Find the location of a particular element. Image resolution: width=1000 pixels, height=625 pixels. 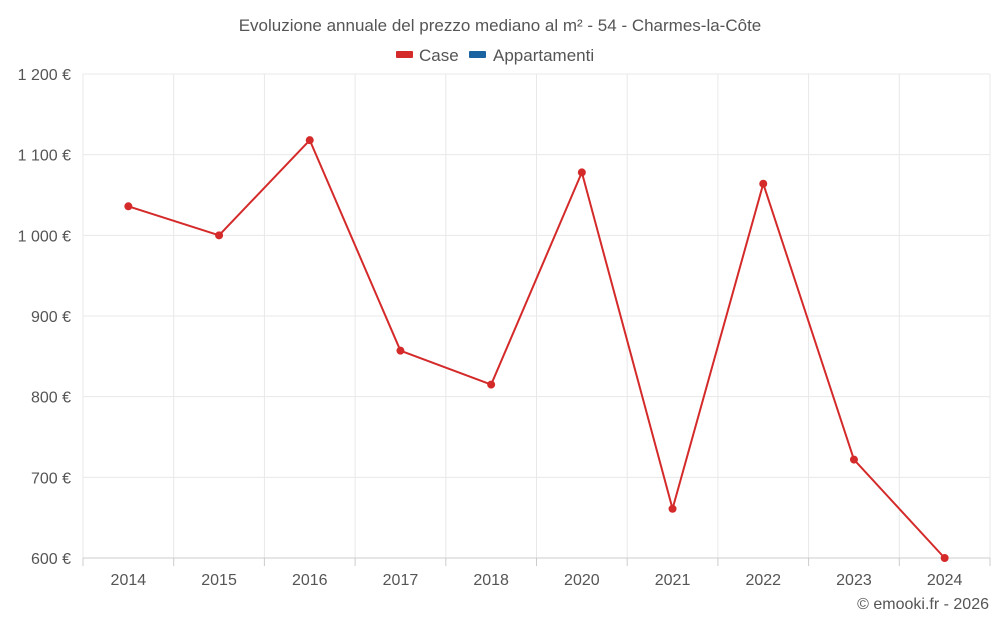

x-tick-label: 2014 is located at coordinates (129, 580).